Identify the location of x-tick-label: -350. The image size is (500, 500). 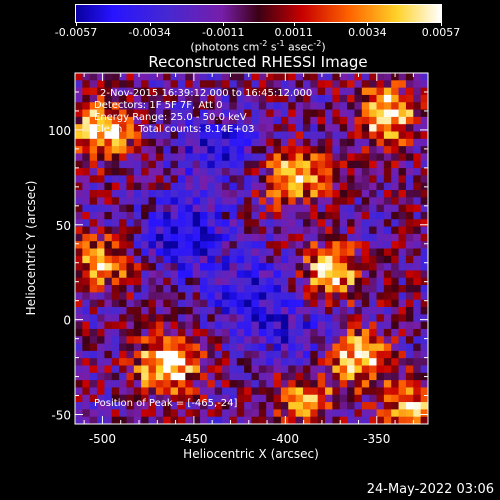
(376, 439).